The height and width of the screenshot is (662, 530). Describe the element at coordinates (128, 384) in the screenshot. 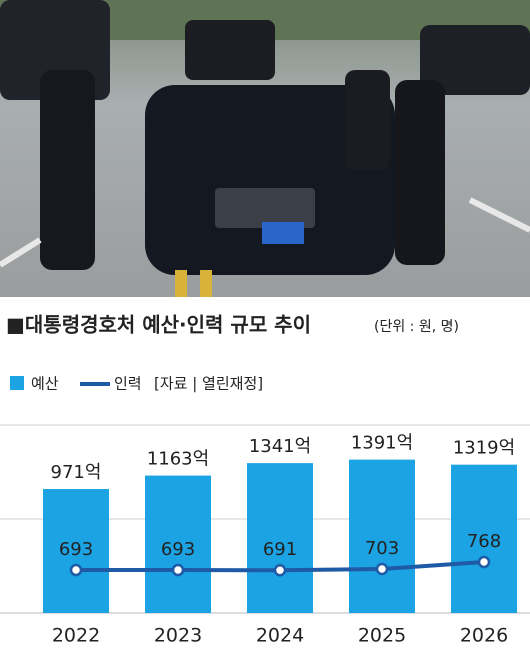

I see `legend-label: 인력` at that location.